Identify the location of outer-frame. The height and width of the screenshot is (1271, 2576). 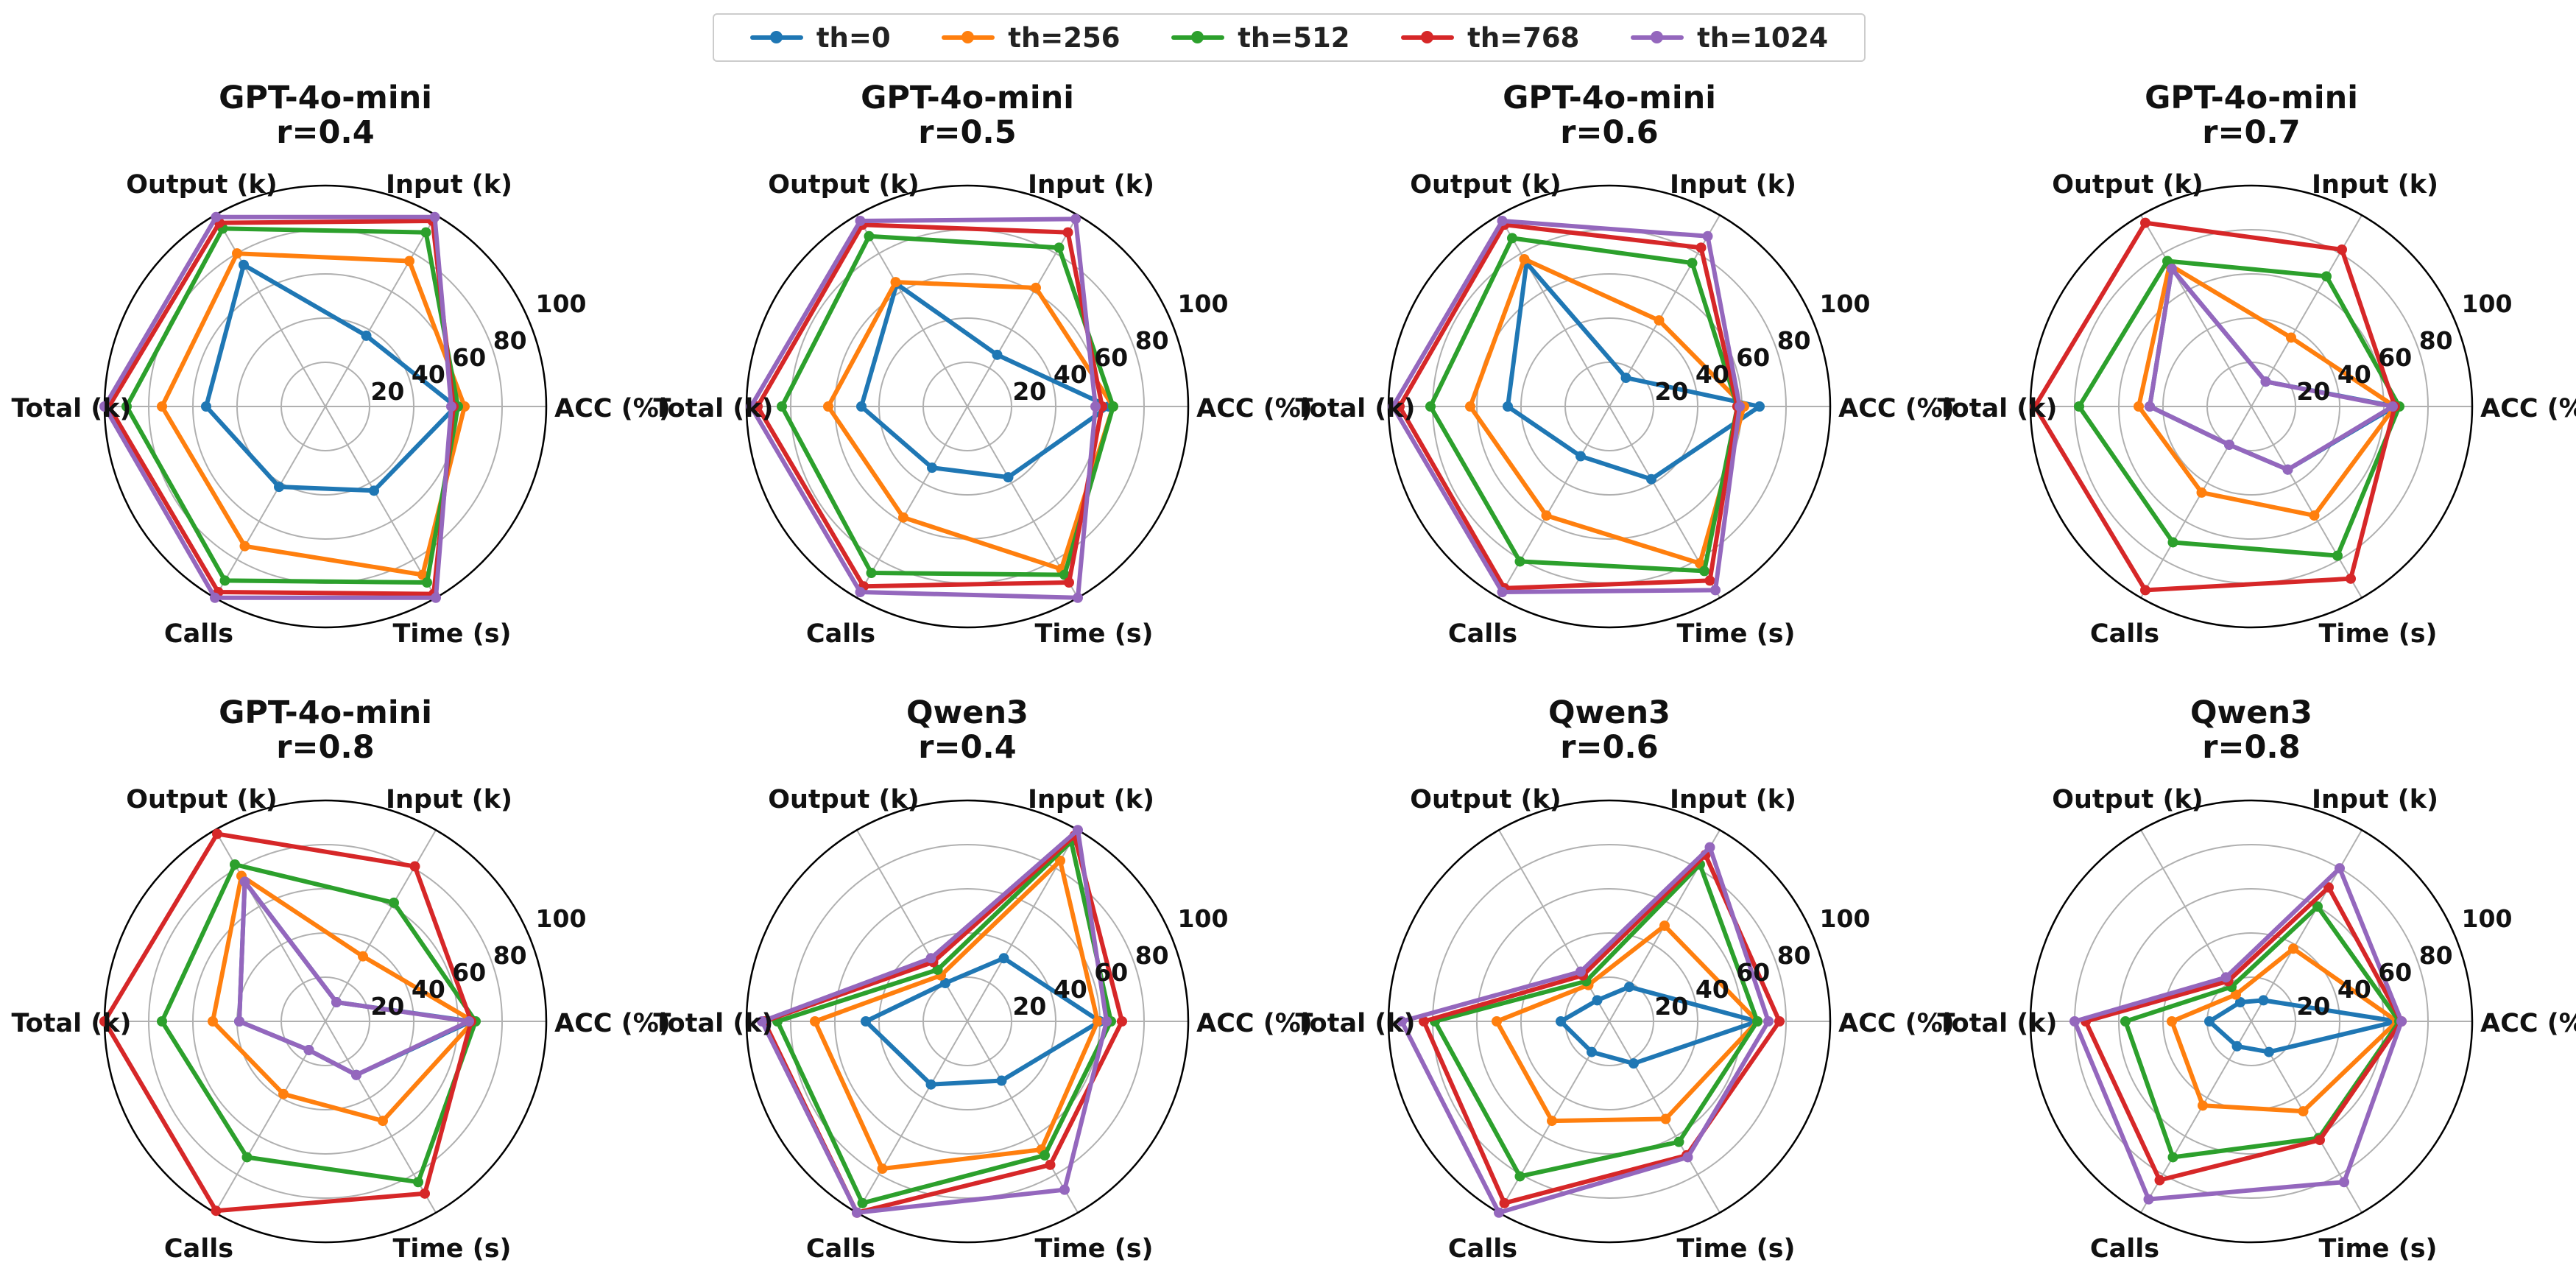
(2251, 1021).